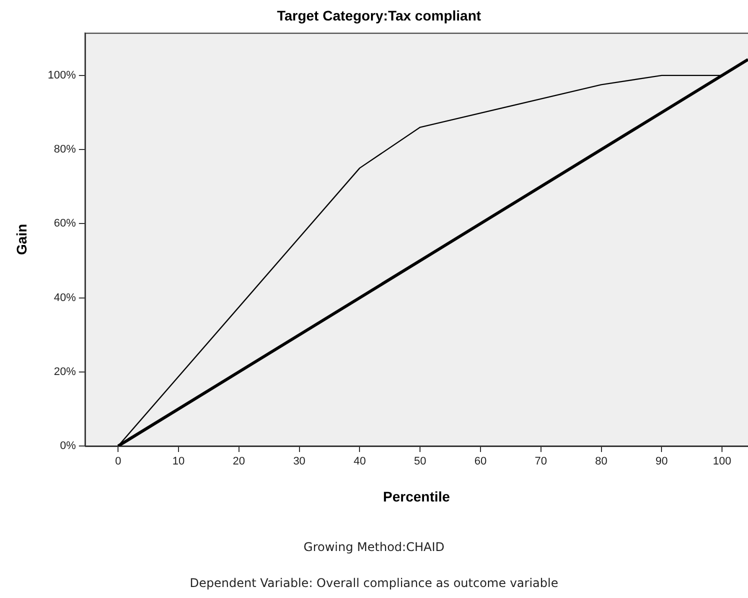  What do you see at coordinates (299, 462) in the screenshot?
I see `x-tick-label: 30` at bounding box center [299, 462].